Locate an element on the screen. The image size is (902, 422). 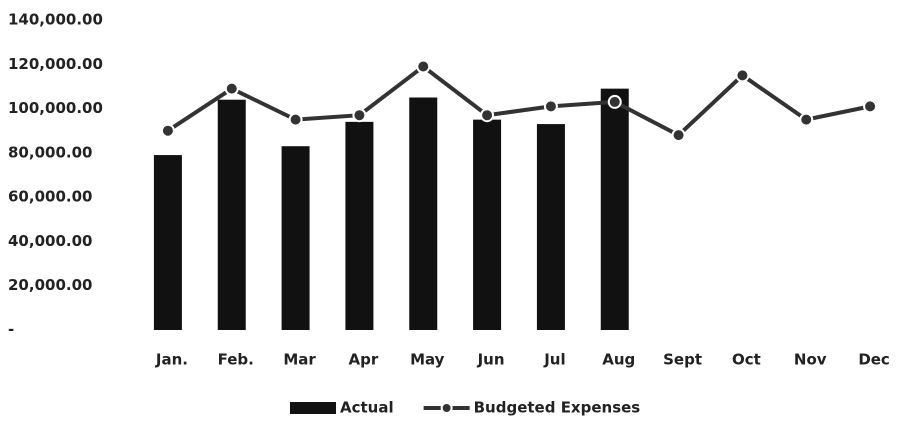
y-tick-label: 100,000.00 is located at coordinates (55, 108).